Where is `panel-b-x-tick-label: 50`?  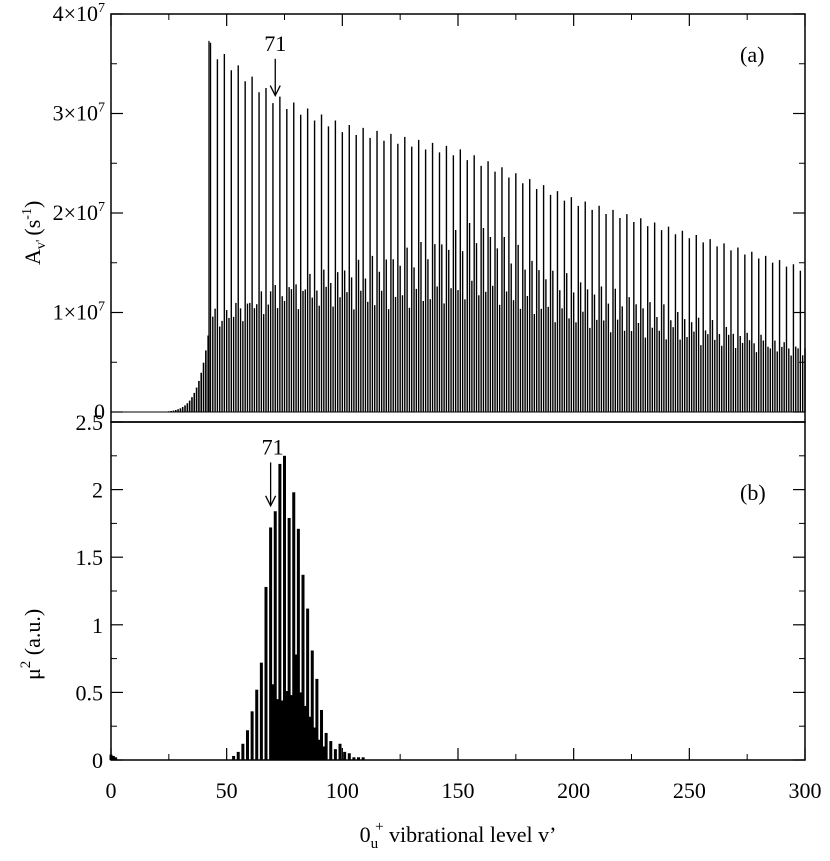
panel-b-x-tick-label: 50 is located at coordinates (227, 790).